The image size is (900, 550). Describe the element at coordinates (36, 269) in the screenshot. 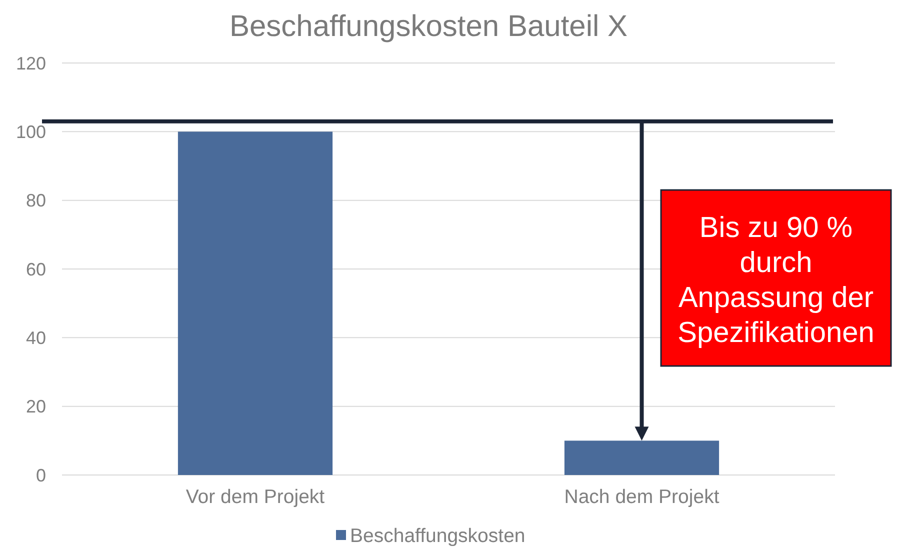

I see `y-tick-label: 60` at that location.